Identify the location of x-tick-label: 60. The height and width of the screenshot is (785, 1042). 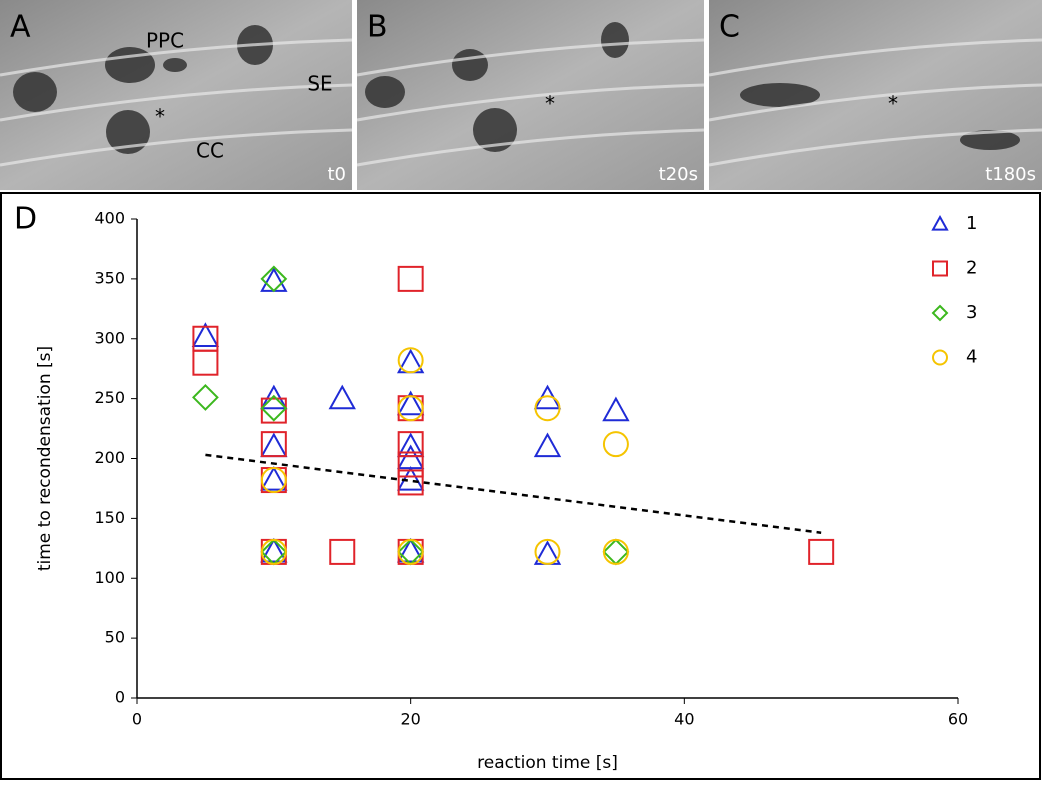
(958, 719).